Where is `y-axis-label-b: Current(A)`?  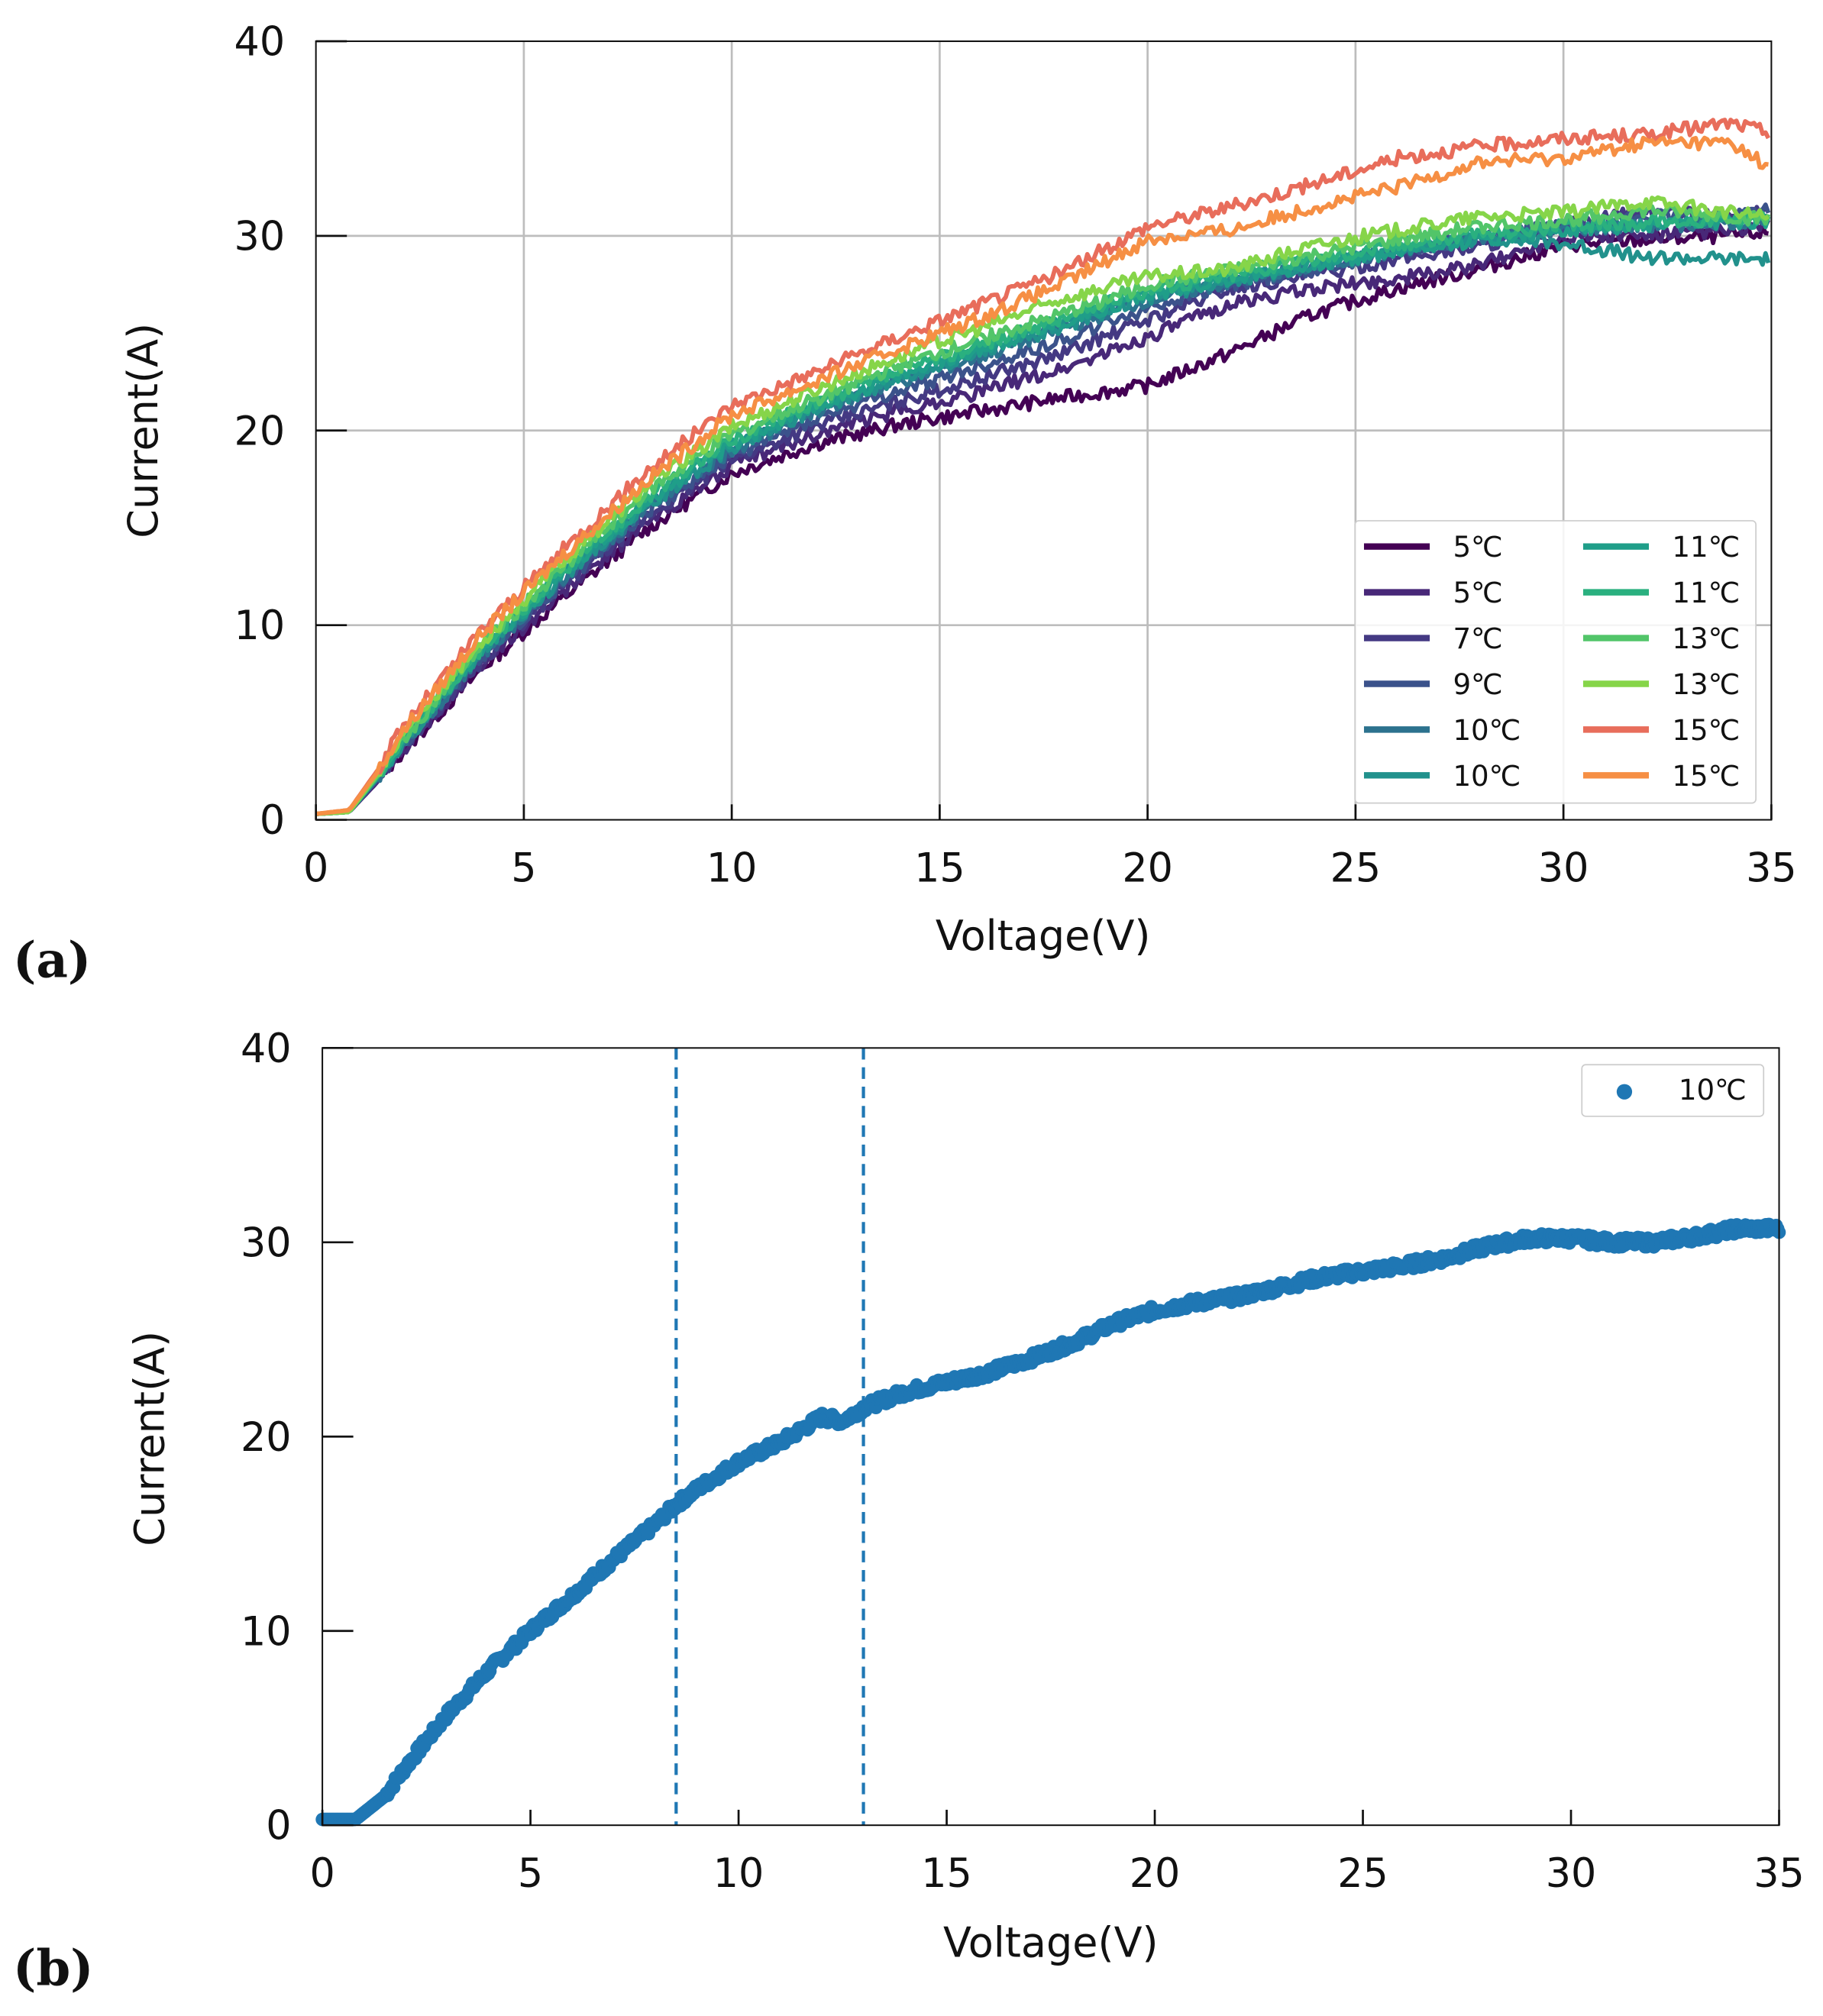
y-axis-label-b: Current(A) is located at coordinates (149, 1438).